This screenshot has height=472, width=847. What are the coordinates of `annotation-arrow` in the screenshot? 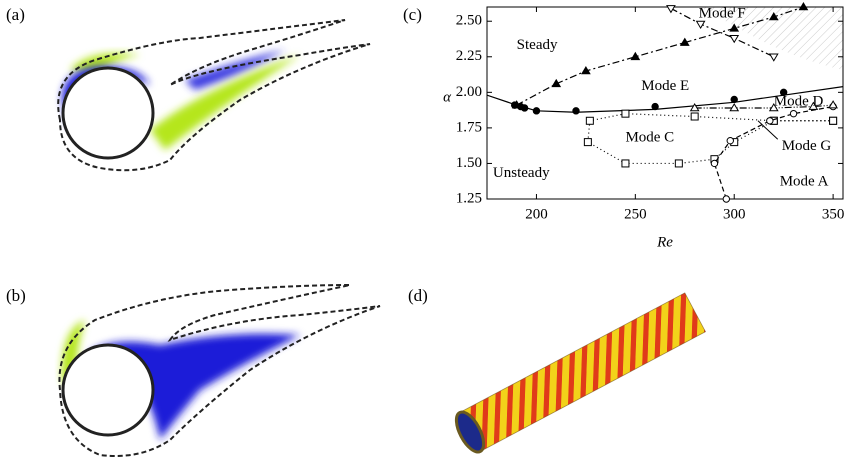 It's located at (768, 130).